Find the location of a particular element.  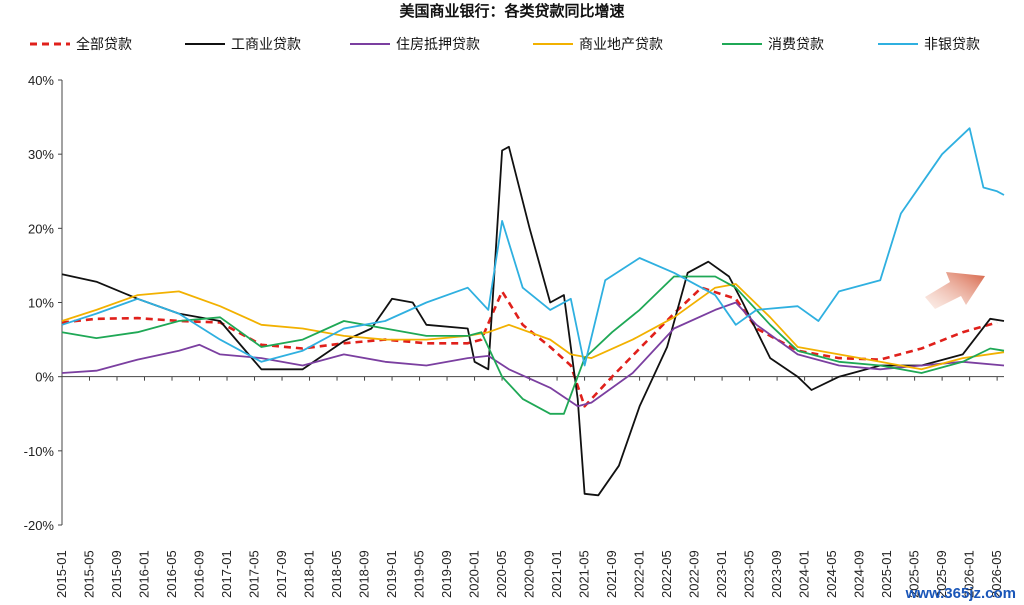

x-tick-label: 2016-01 is located at coordinates (144, 574).